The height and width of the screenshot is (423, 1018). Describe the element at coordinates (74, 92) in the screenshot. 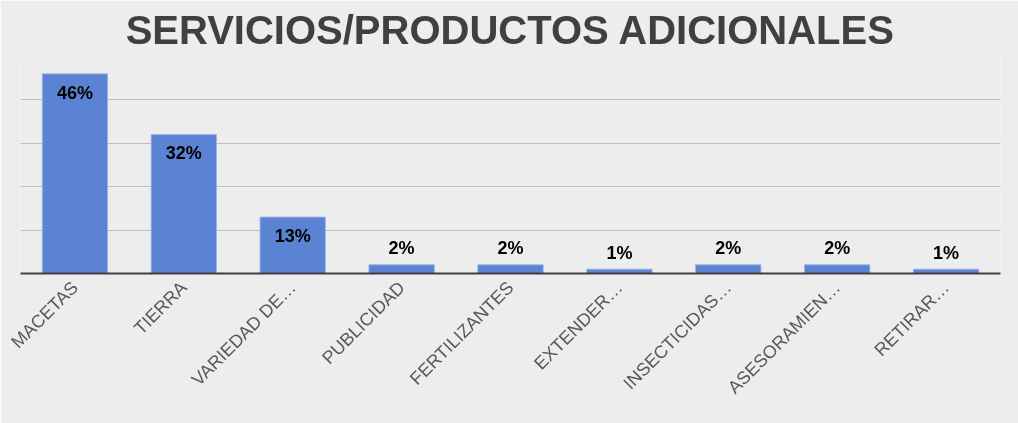

I see `data-label: 46%` at that location.